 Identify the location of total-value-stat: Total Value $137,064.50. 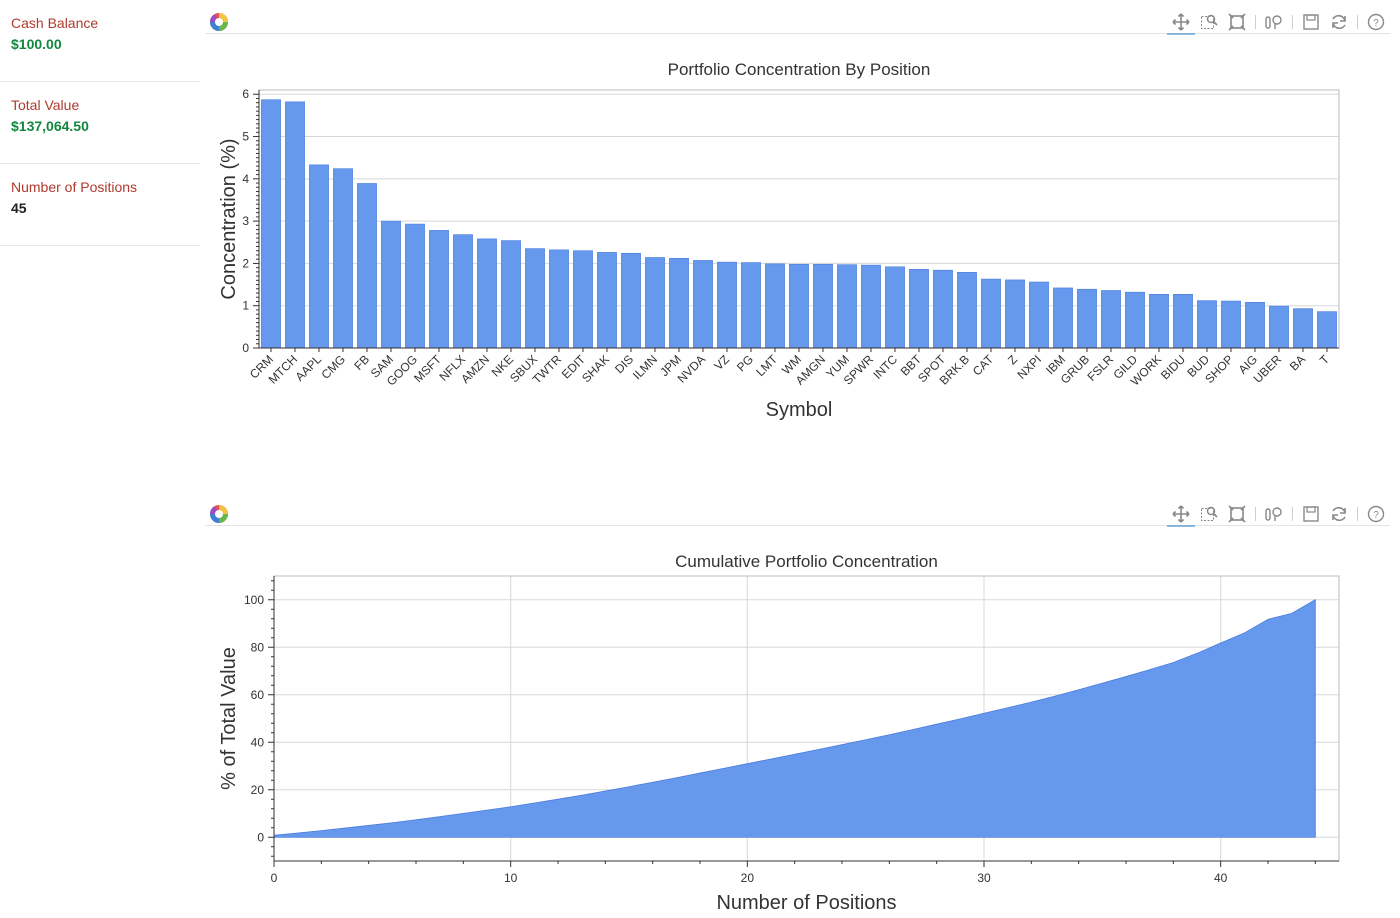
(100, 123).